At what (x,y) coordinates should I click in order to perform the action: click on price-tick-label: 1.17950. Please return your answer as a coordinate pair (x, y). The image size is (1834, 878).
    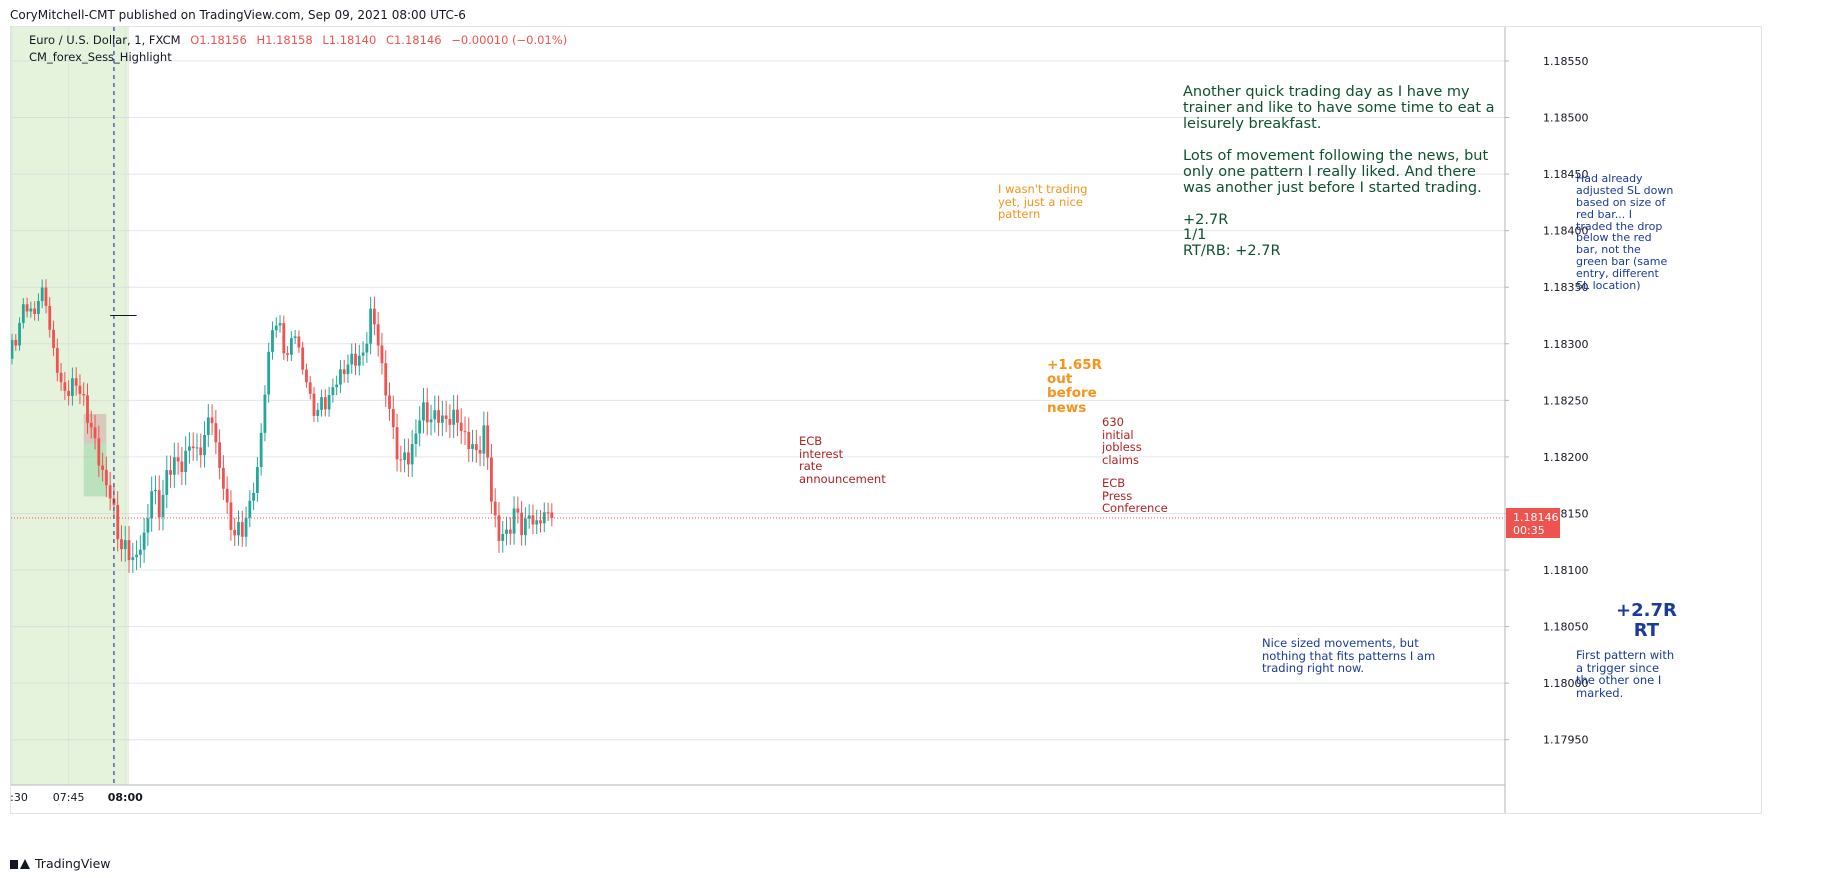
    Looking at the image, I should click on (1566, 740).